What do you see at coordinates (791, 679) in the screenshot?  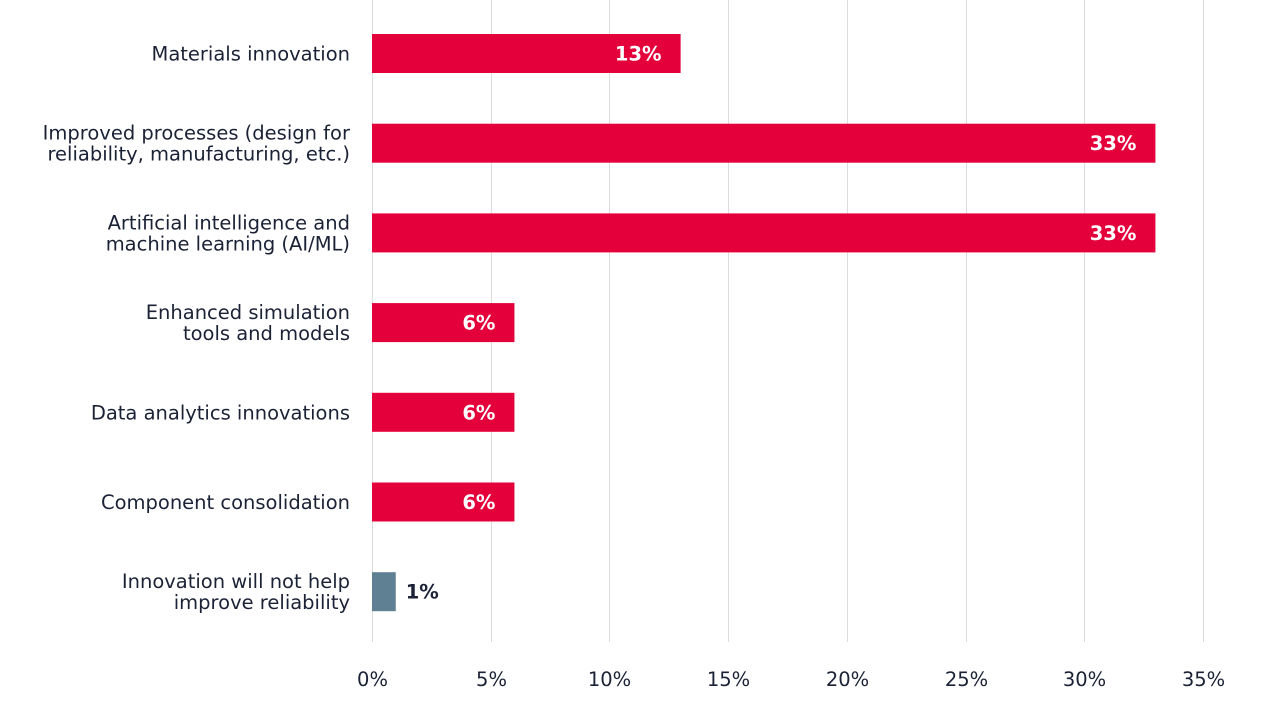 I see `x-axis-tick-labels: 0% 5% 10% 15% 20% 25% 30% 35%` at bounding box center [791, 679].